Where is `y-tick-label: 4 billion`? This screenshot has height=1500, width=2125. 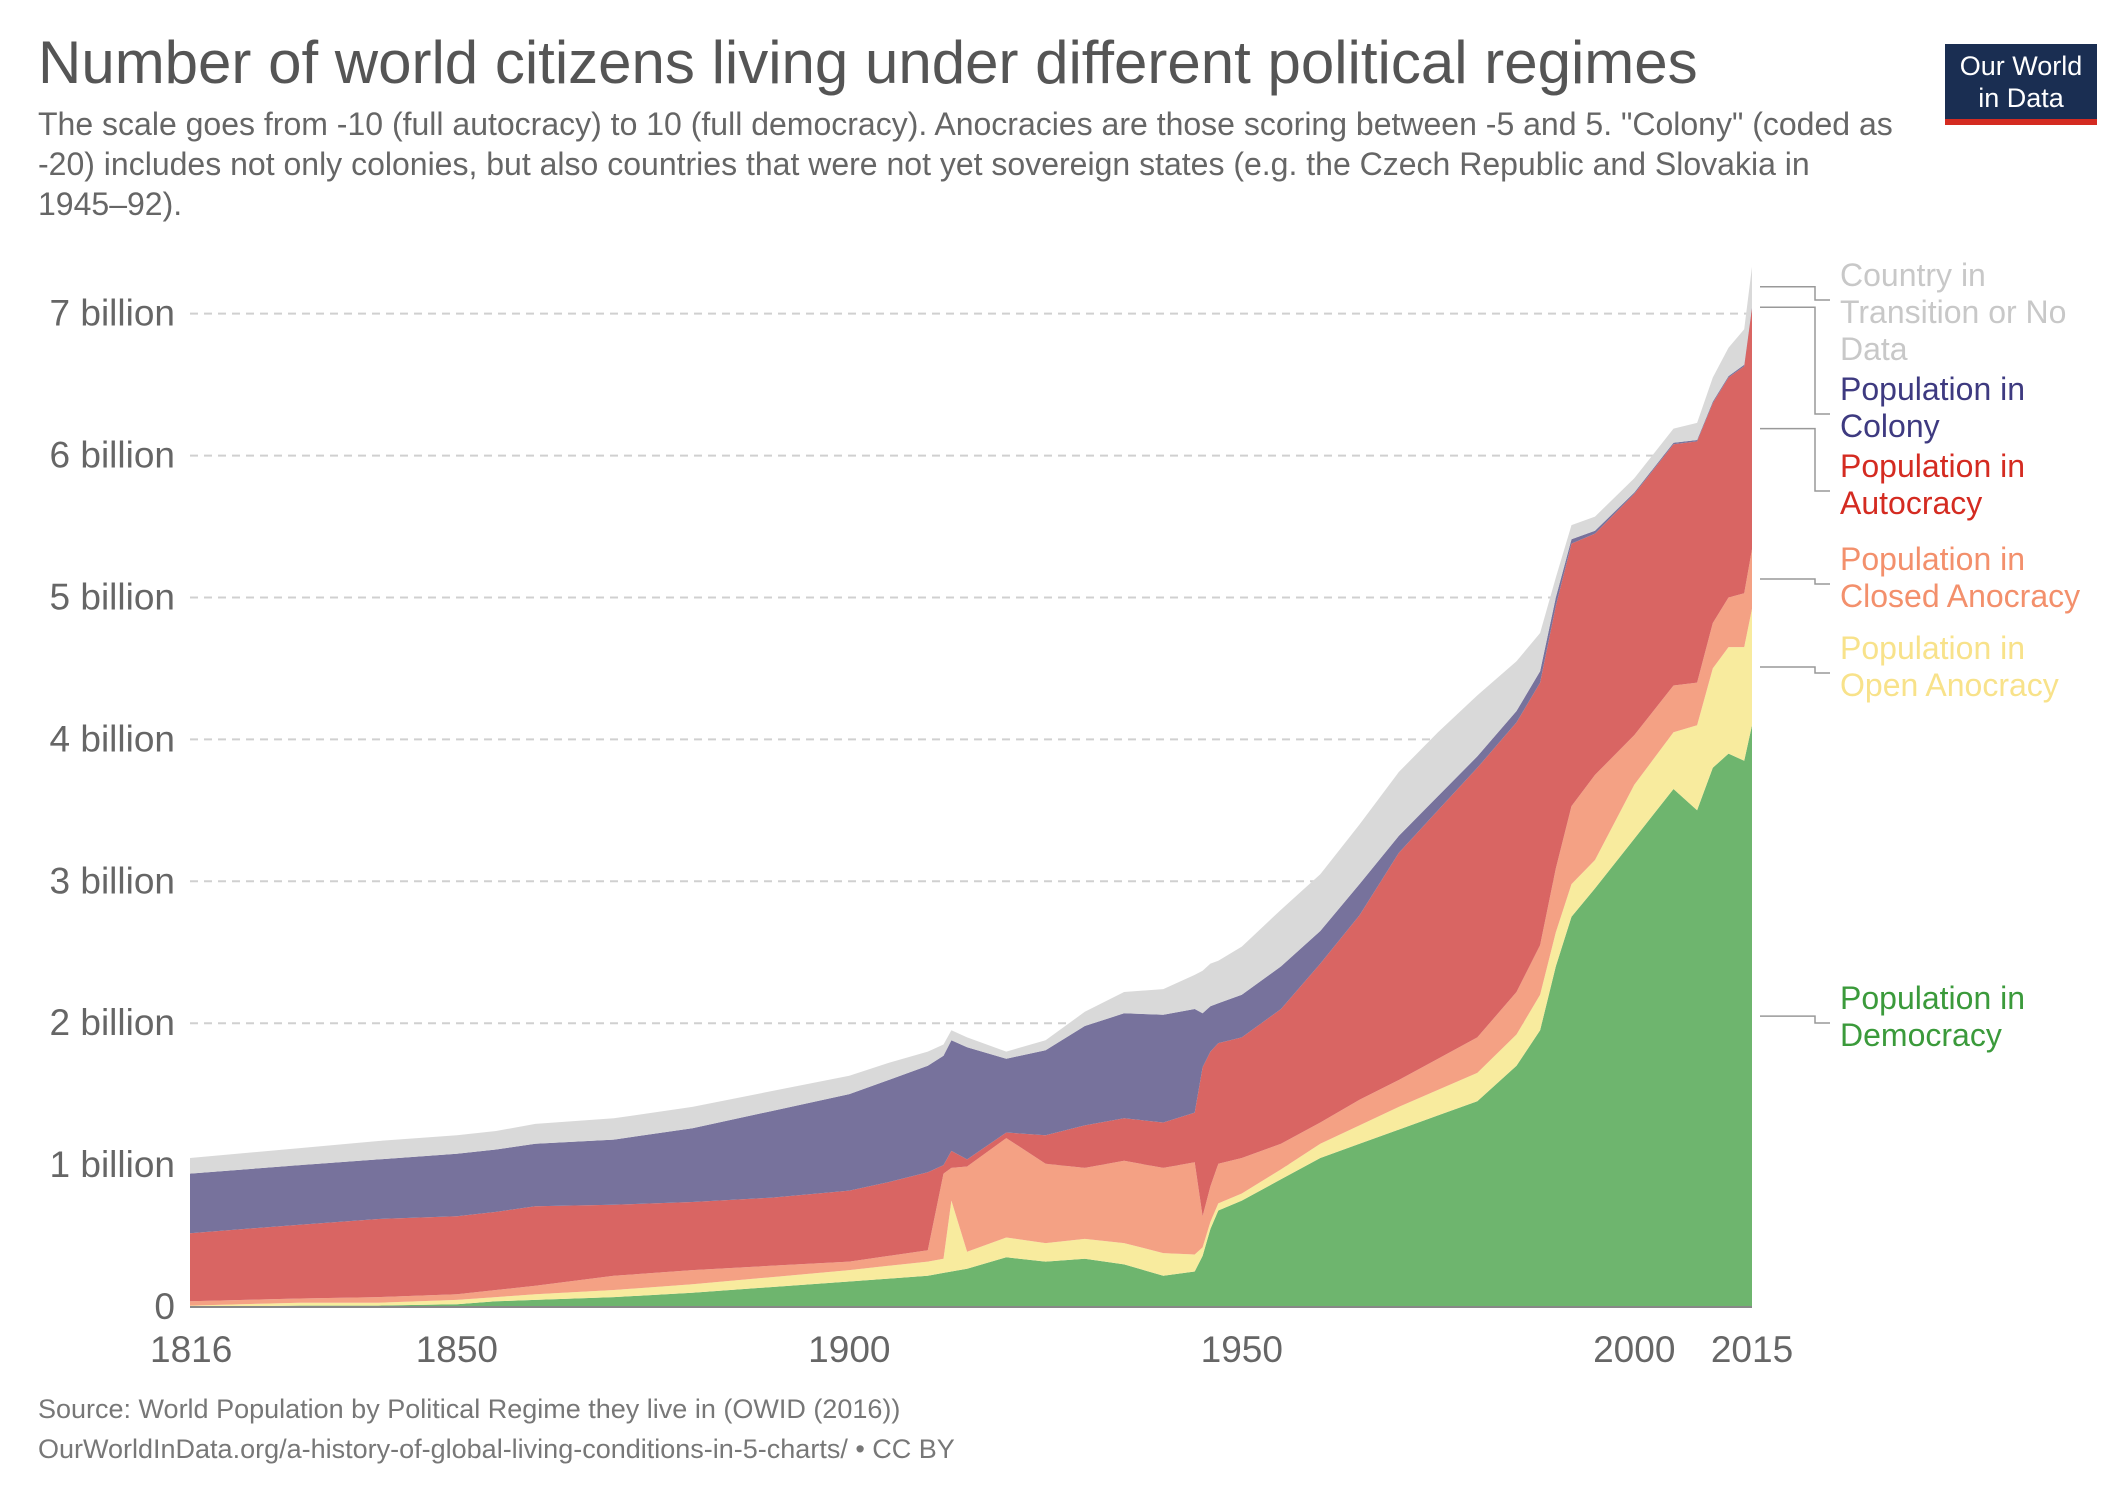 y-tick-label: 4 billion is located at coordinates (112, 738).